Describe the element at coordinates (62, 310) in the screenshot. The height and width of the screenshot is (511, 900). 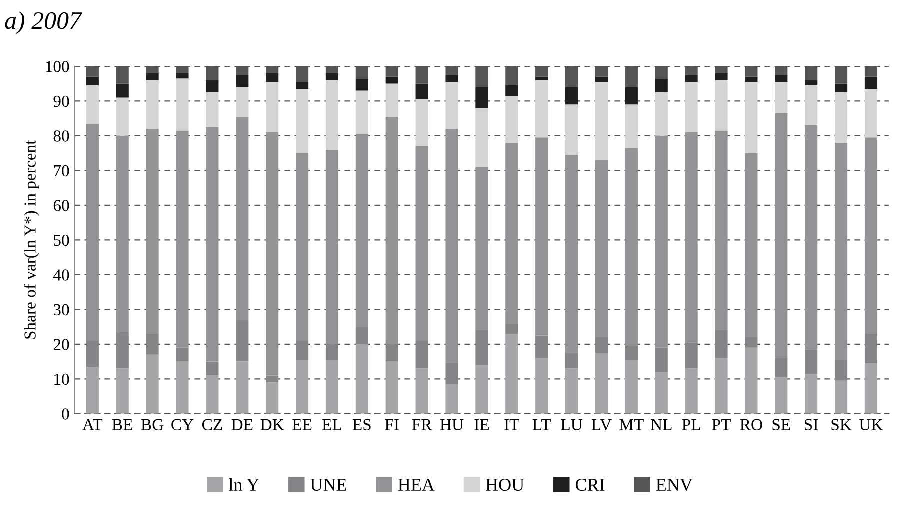
I see `y-tick-label: 30` at that location.